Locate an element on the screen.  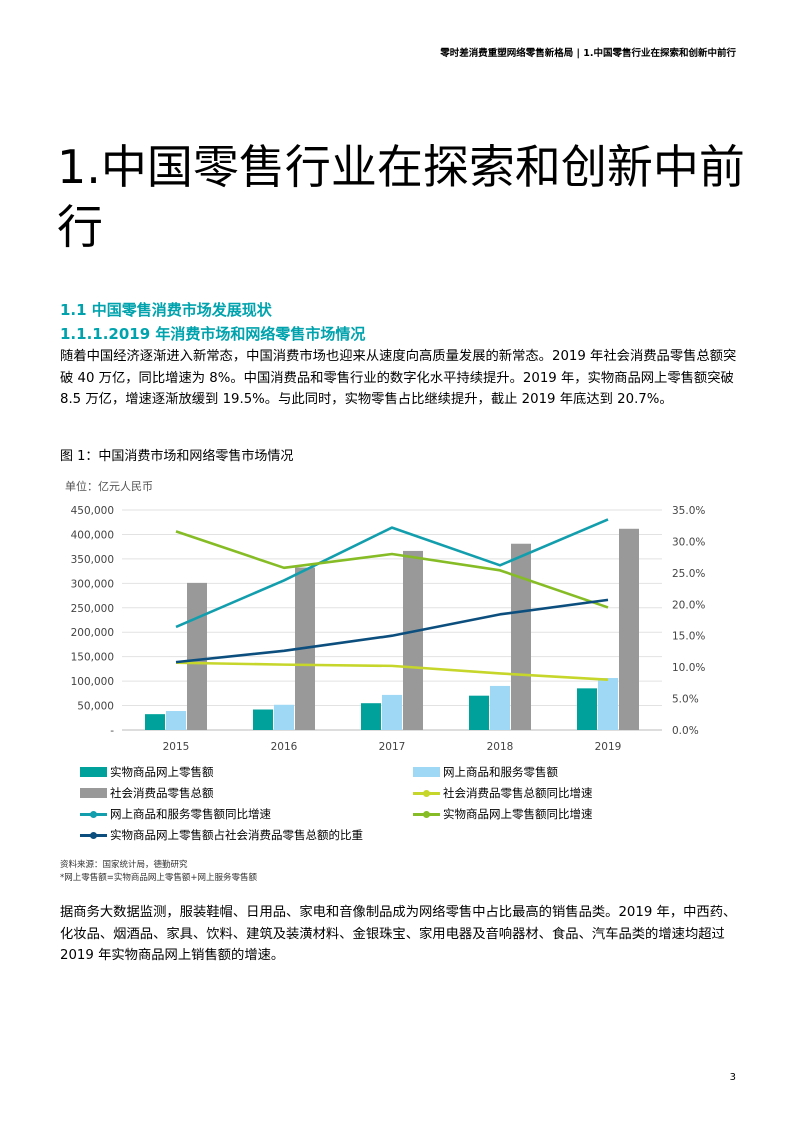
y-tick-label-left: 400,000 is located at coordinates (92, 535).